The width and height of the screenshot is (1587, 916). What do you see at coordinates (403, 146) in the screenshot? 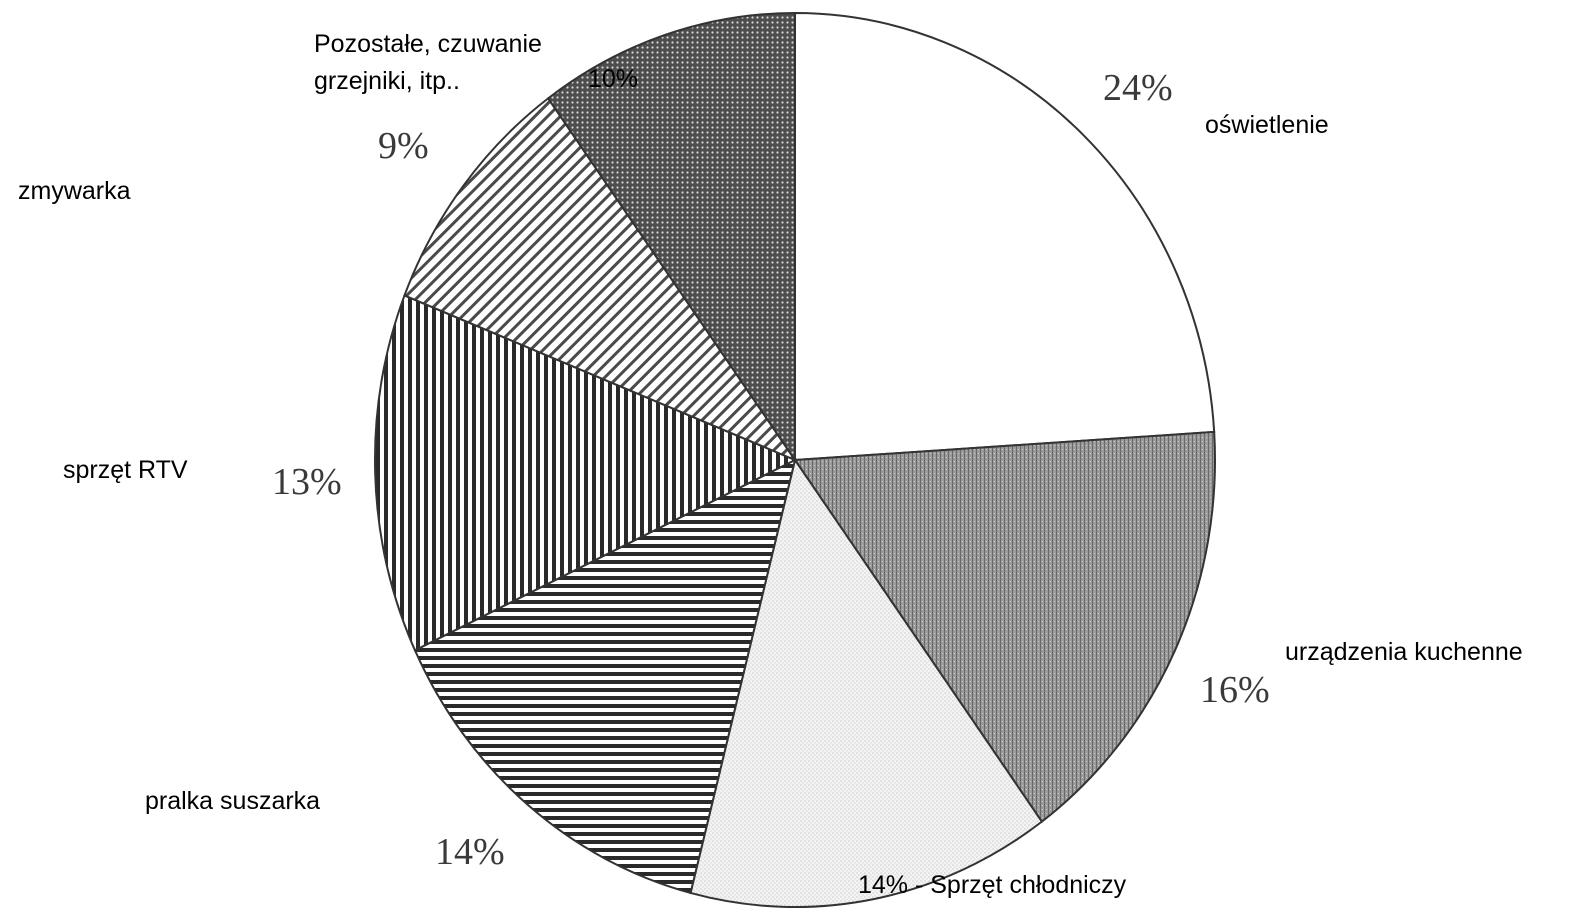
I see `pct-zmywarka: 9%` at bounding box center [403, 146].